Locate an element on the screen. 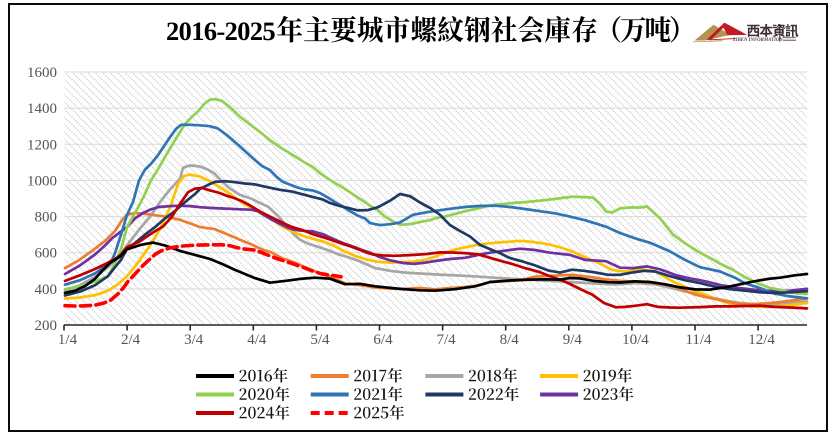 This screenshot has height=436, width=835. svg-text: 3/4 is located at coordinates (194, 340).